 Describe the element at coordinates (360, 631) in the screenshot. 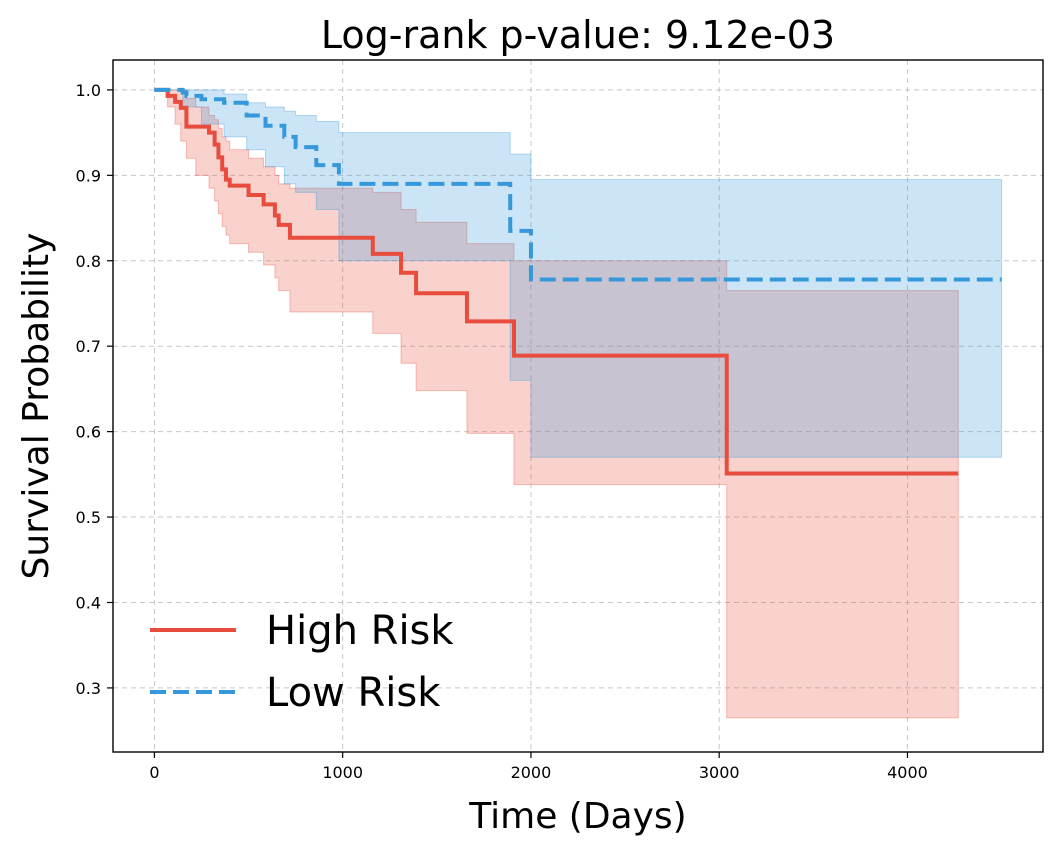

I see `legend-label-high-risk: High Risk` at that location.